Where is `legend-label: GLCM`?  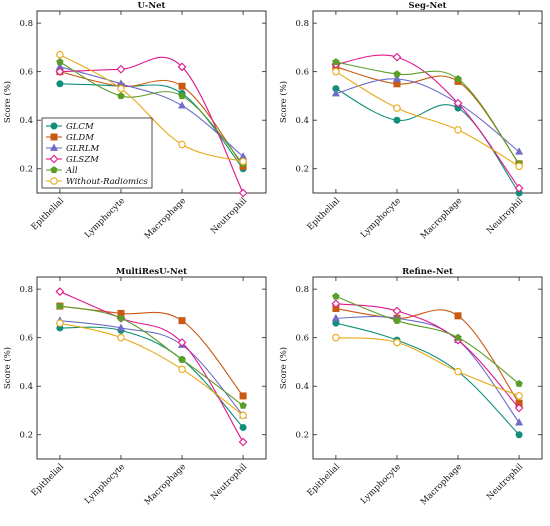 legend-label: GLCM is located at coordinates (80, 127).